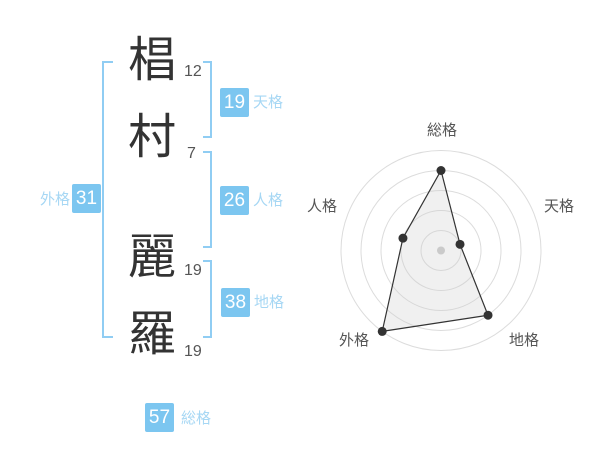  Describe the element at coordinates (107, 199) in the screenshot. I see `gaikaku-bracket` at that location.